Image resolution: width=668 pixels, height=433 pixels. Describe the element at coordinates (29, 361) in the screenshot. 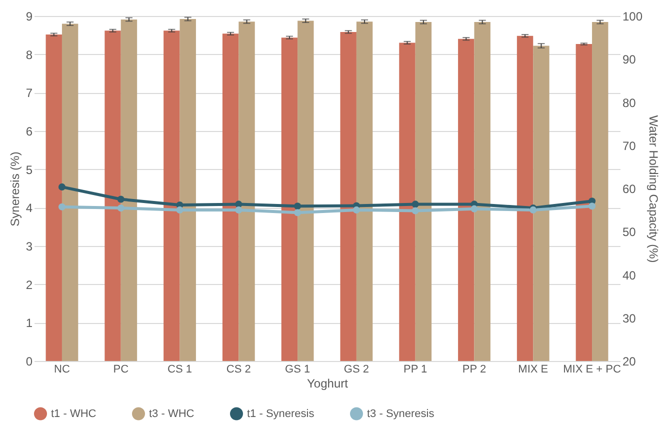

I see `y-tick-label: 0` at that location.